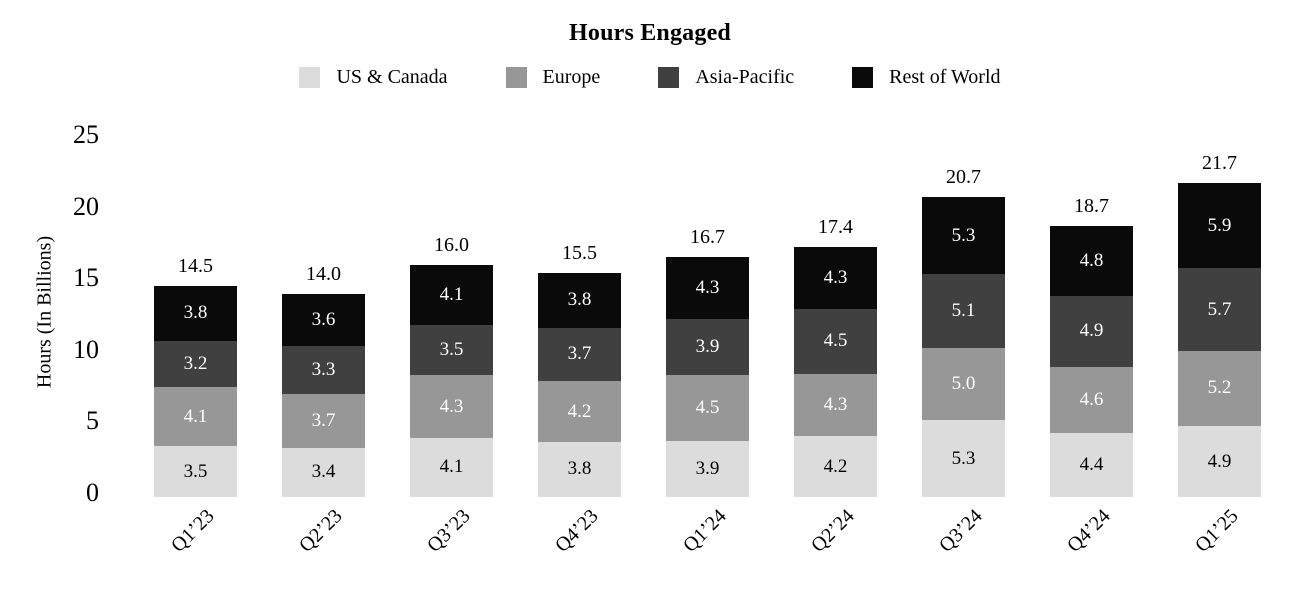  I want to click on bar: 5.3 5.0 5.1 5.3 20.7, so click(963, 331).